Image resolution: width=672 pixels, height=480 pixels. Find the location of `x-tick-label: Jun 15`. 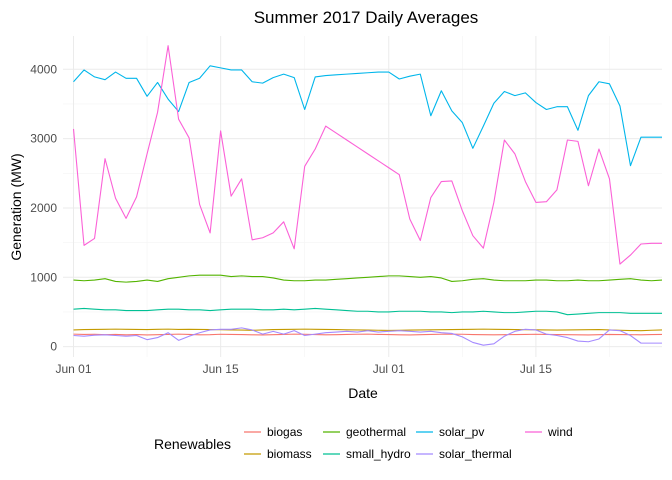

x-tick-label: Jun 15 is located at coordinates (221, 369).